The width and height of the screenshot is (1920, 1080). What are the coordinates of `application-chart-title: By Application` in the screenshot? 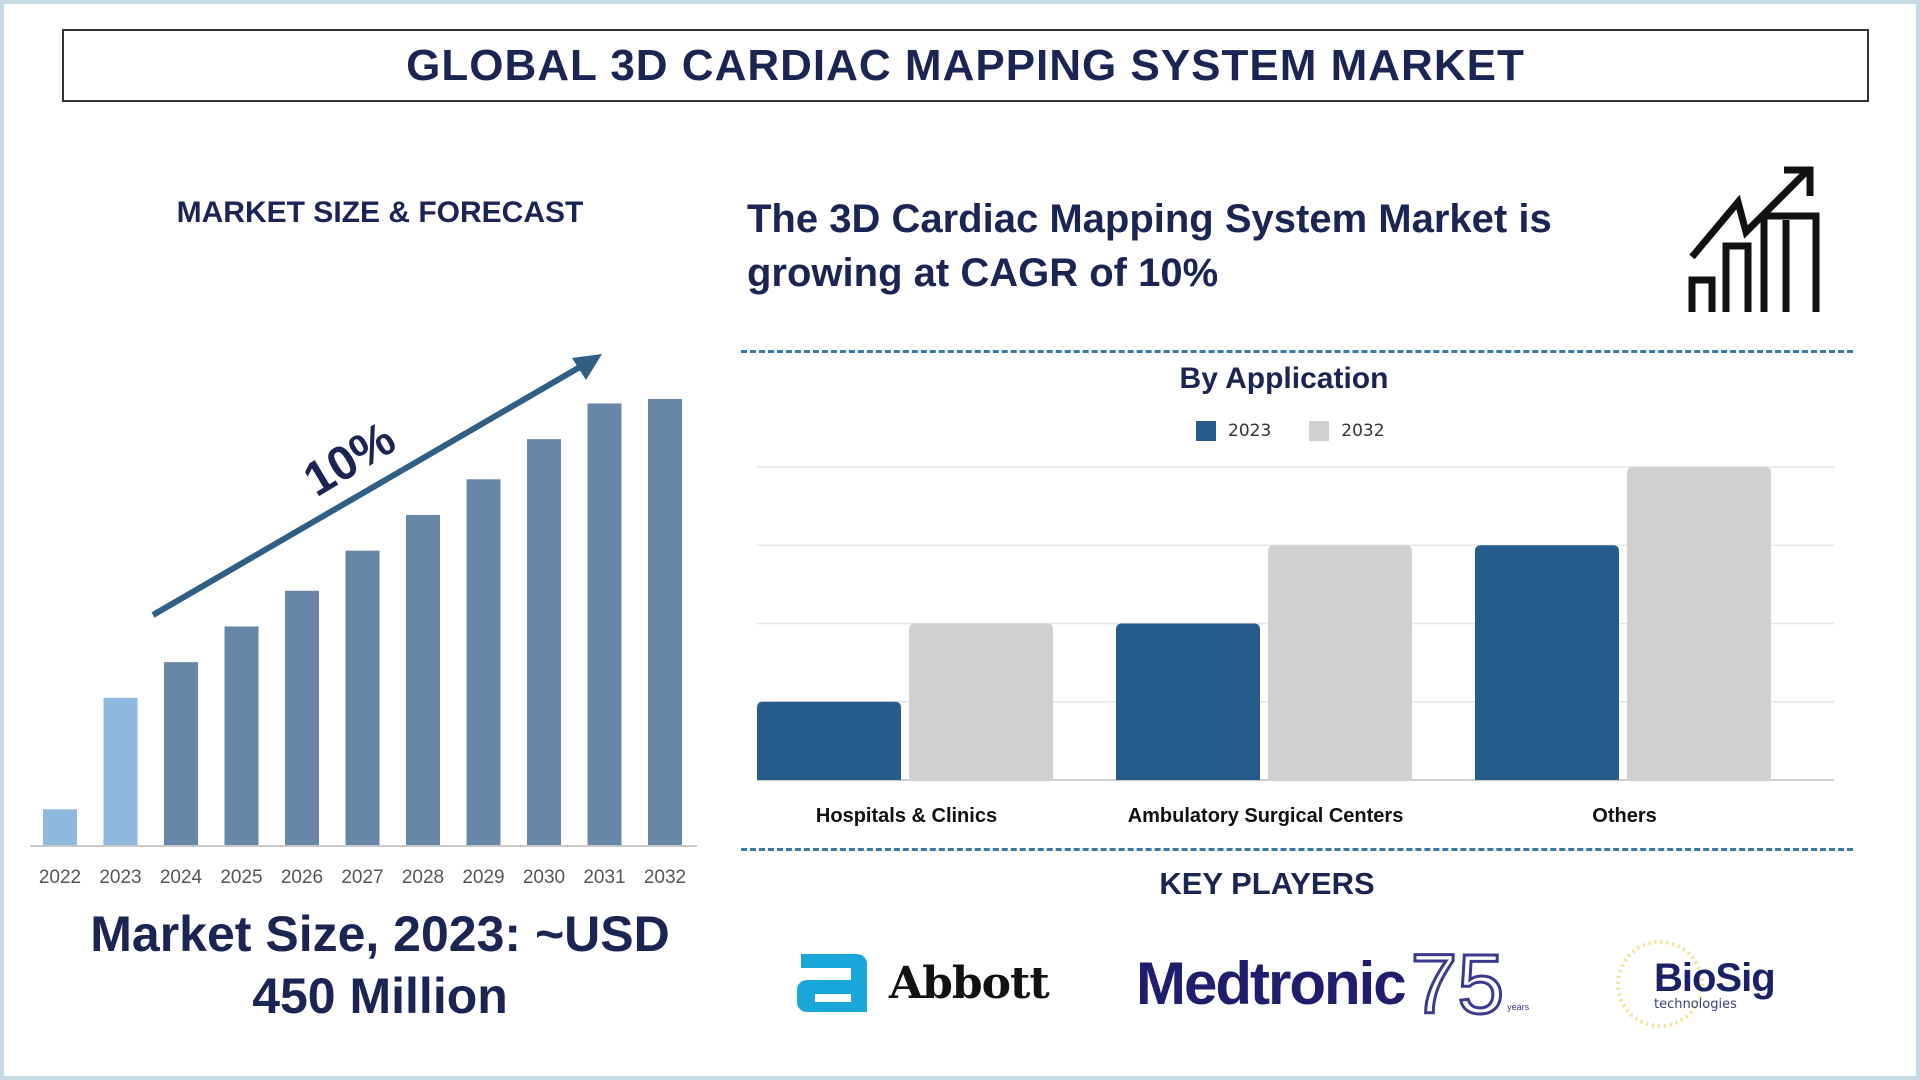 It's located at (1284, 378).